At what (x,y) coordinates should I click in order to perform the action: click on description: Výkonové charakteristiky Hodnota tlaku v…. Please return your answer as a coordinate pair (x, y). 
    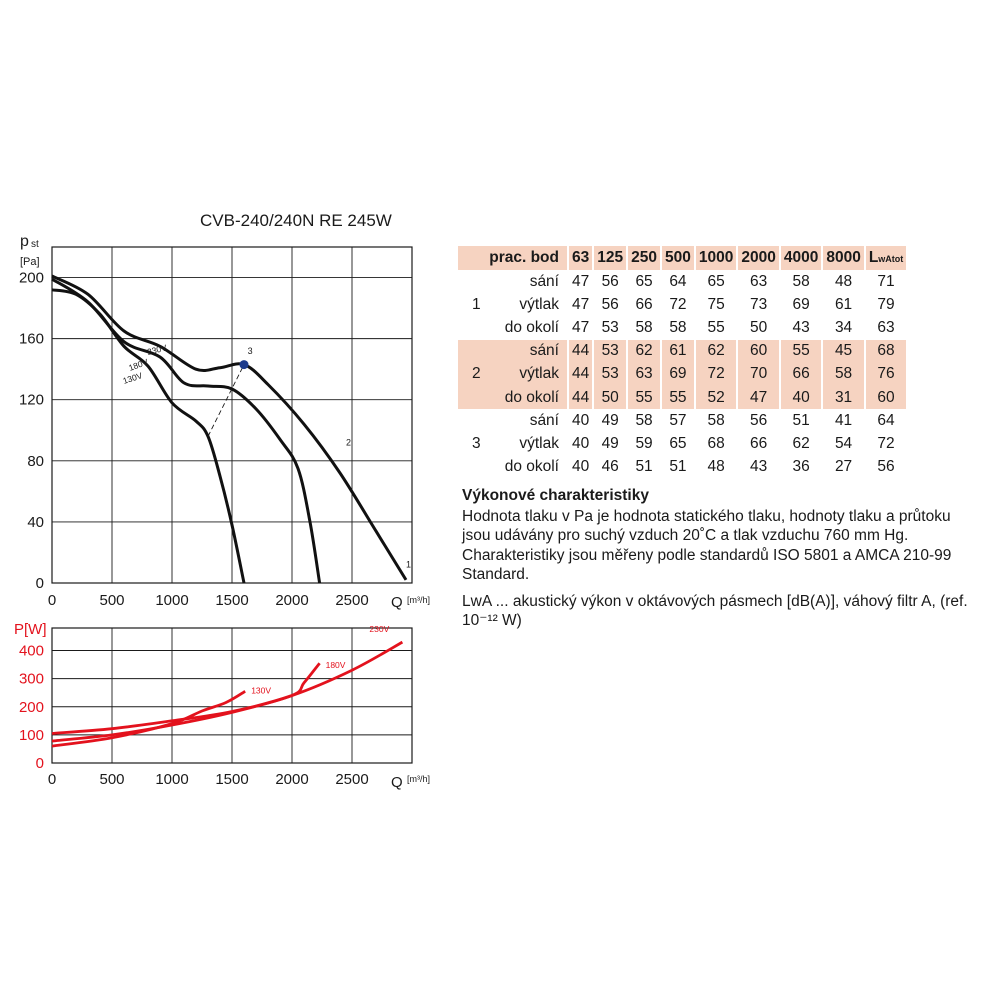
    Looking at the image, I should click on (722, 562).